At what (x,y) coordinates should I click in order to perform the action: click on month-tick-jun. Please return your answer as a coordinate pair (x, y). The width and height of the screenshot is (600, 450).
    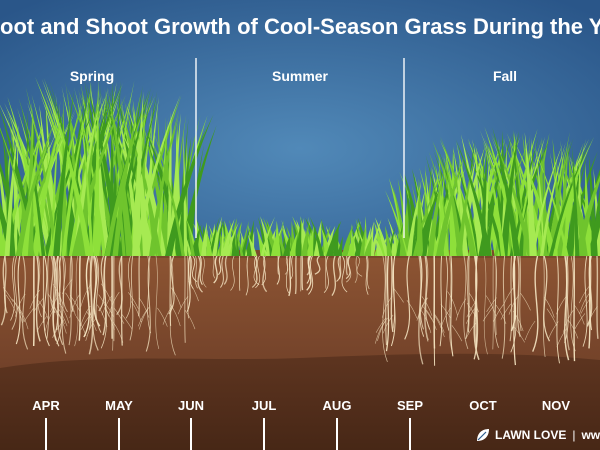
    Looking at the image, I should click on (191, 434).